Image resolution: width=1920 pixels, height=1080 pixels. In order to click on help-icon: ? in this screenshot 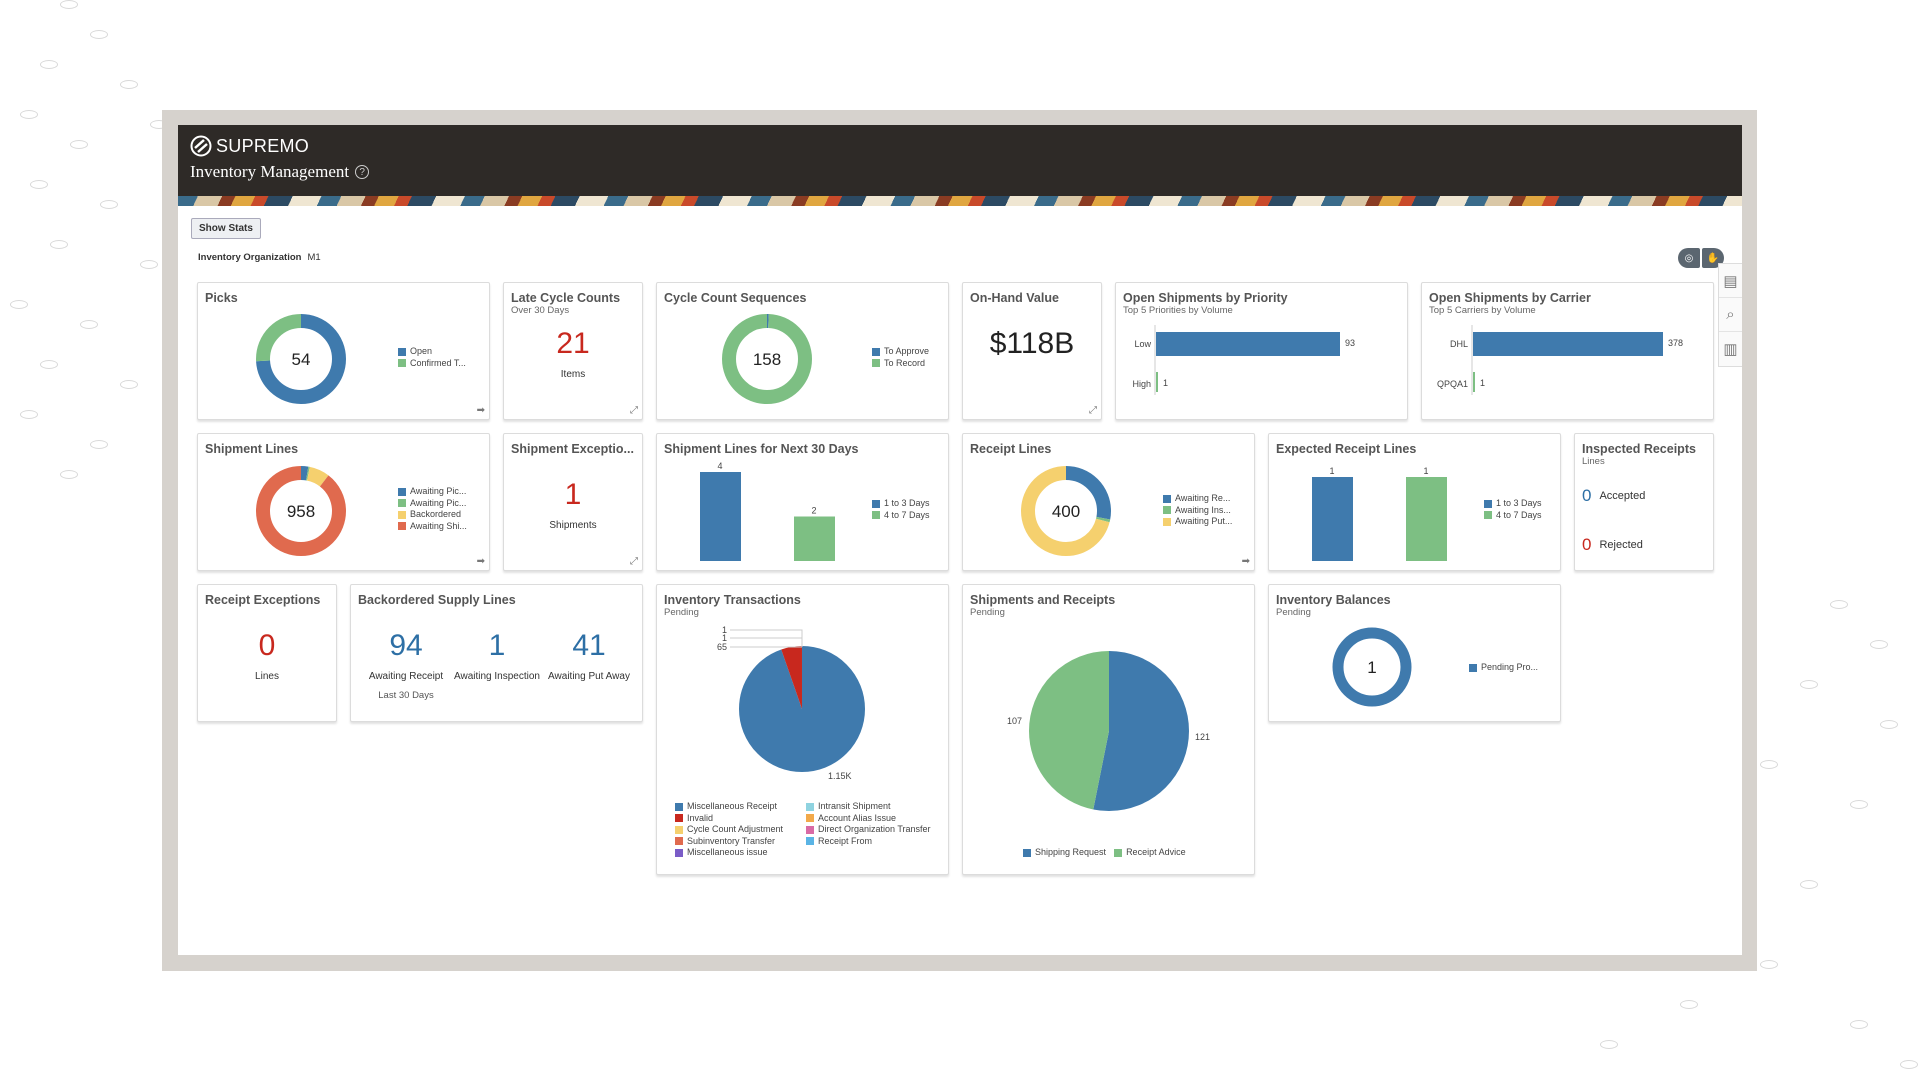, I will do `click(362, 172)`.